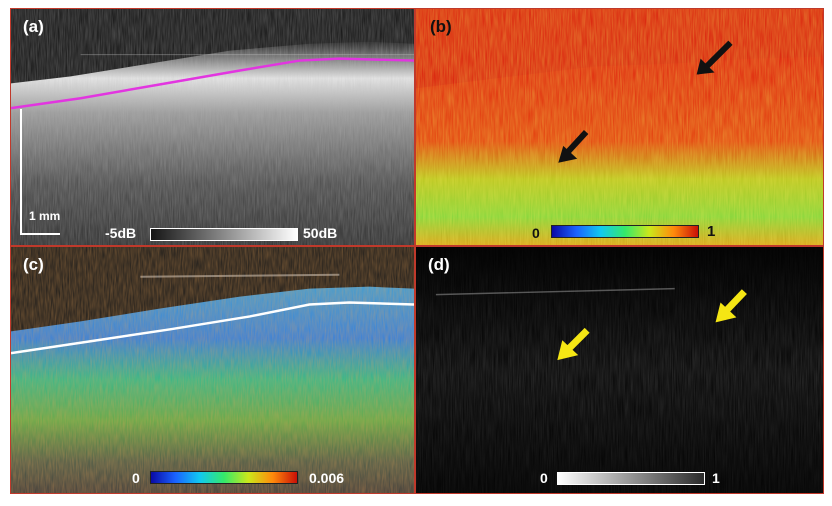  I want to click on colorbar-b, so click(625, 231).